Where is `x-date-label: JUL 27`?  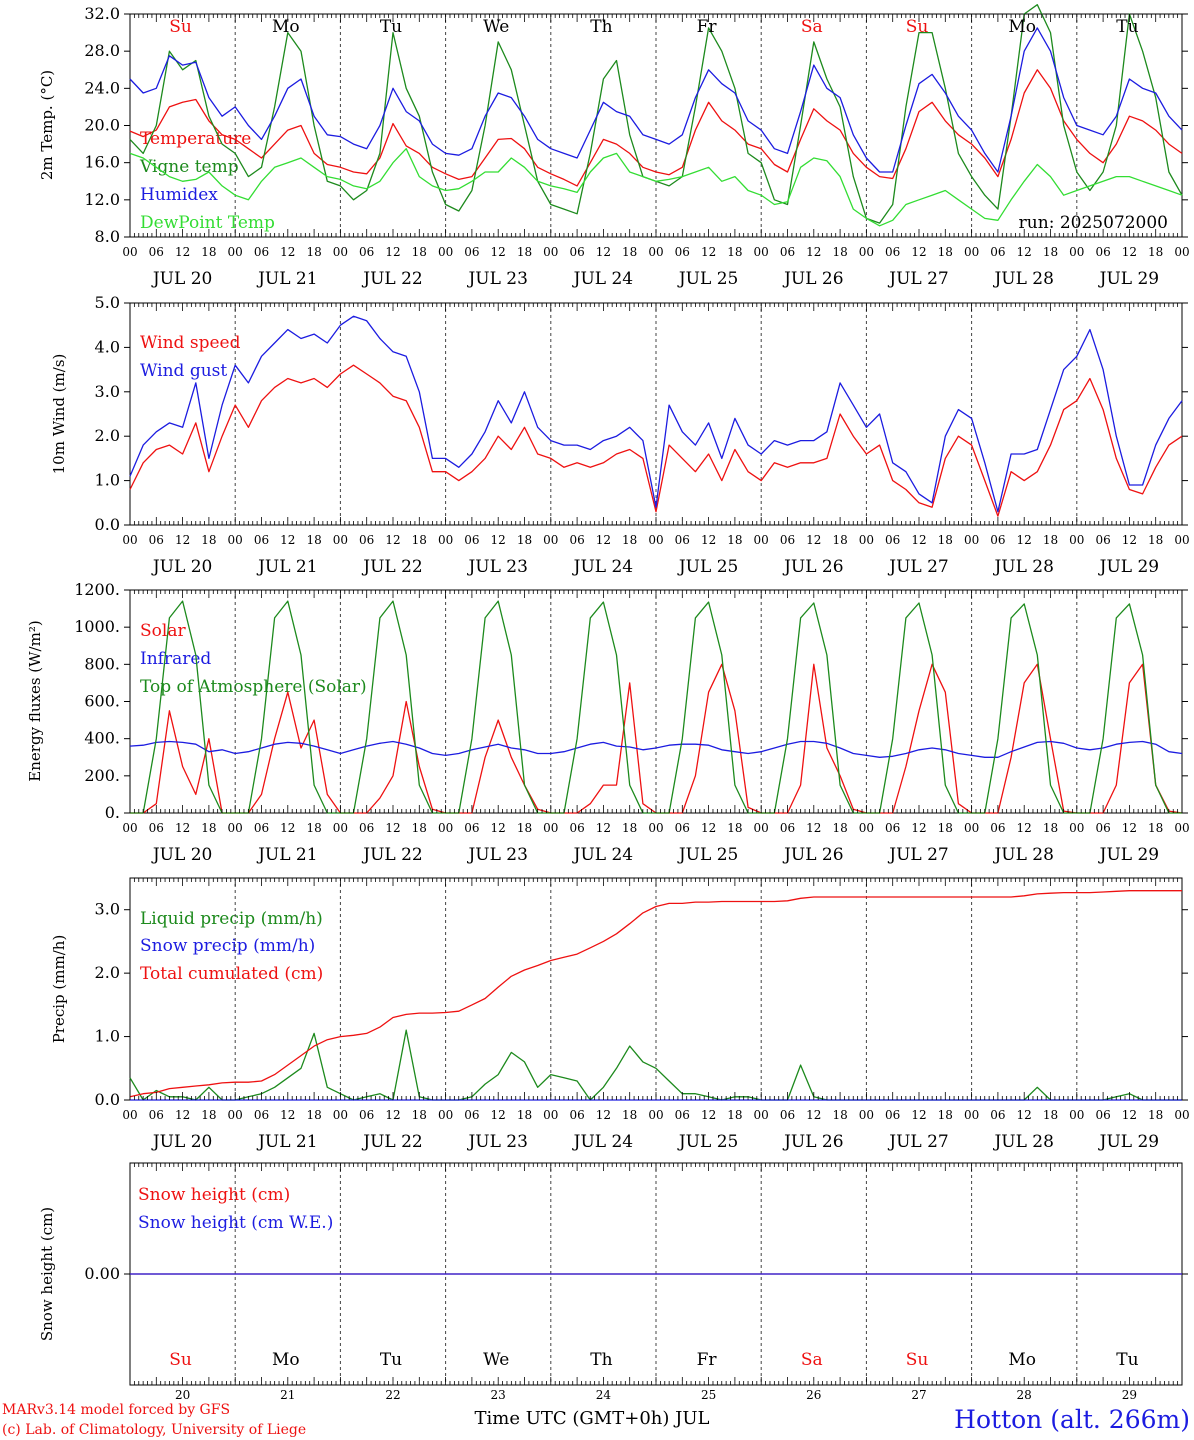 x-date-label: JUL 27 is located at coordinates (917, 567).